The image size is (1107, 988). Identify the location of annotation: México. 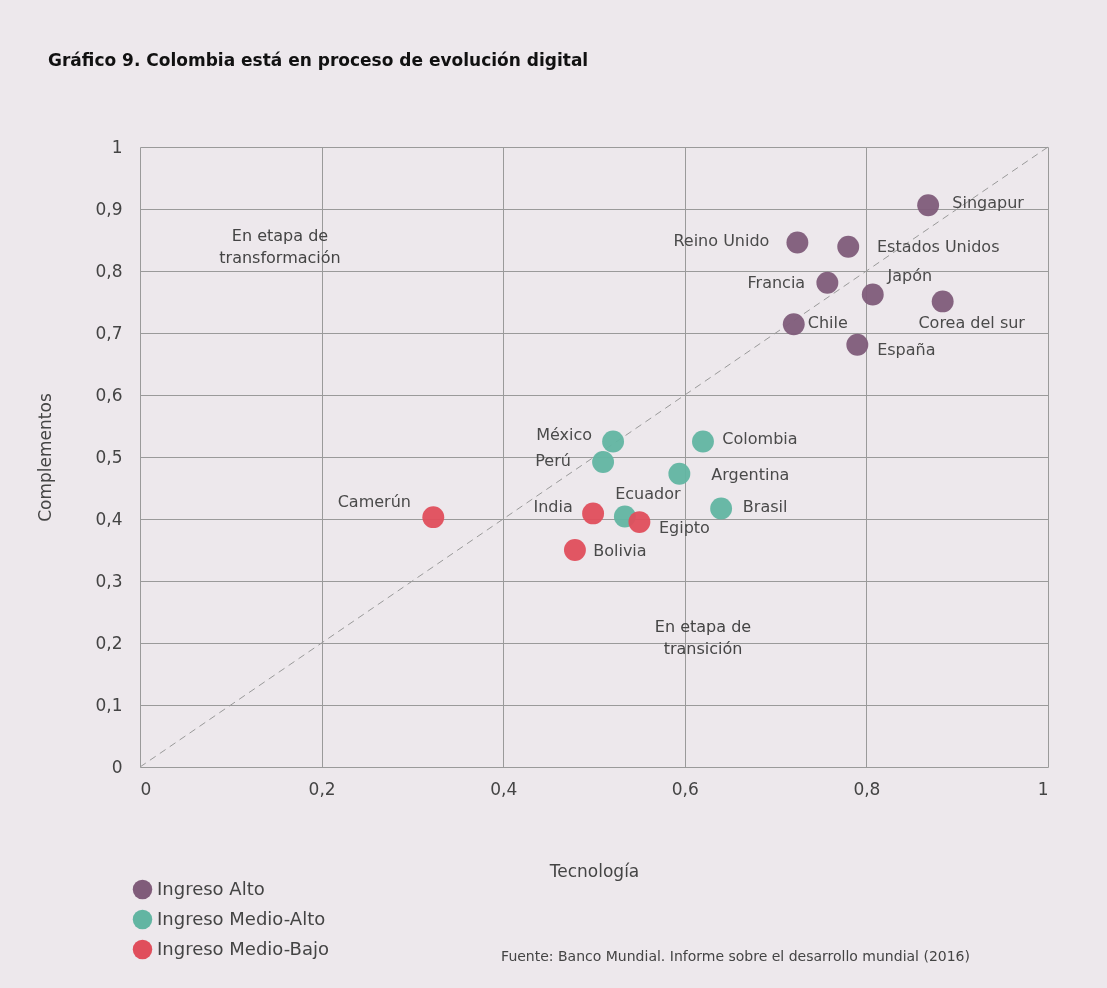
(564, 434).